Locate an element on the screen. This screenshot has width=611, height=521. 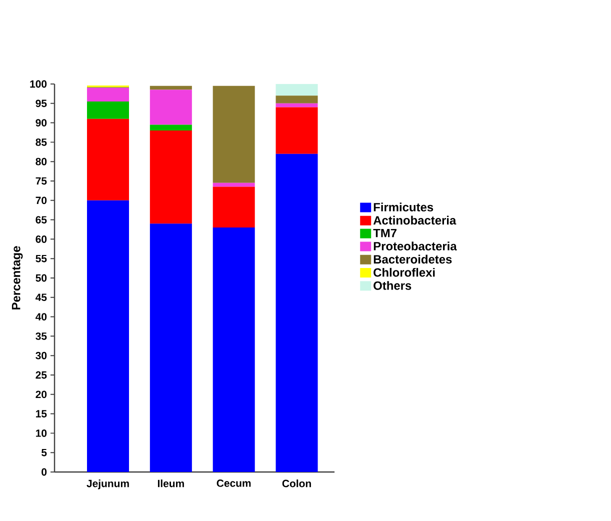
y-tick-label: 65 is located at coordinates (41, 220).